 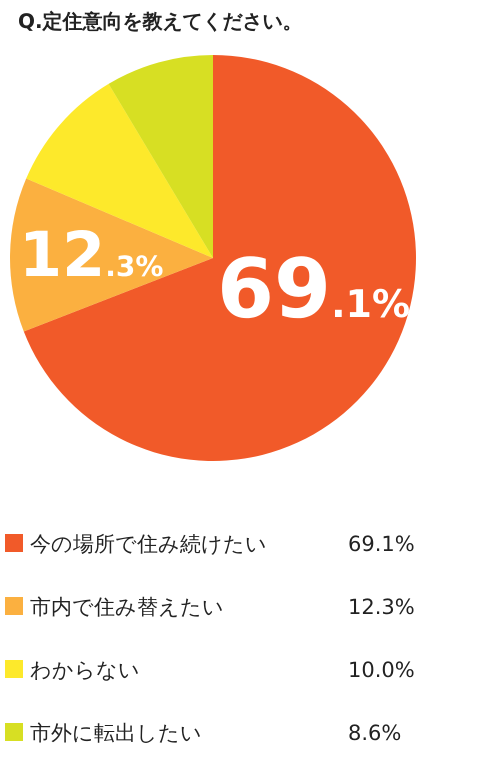 What do you see at coordinates (381, 670) in the screenshot?
I see `data-label: 10.0%` at bounding box center [381, 670].